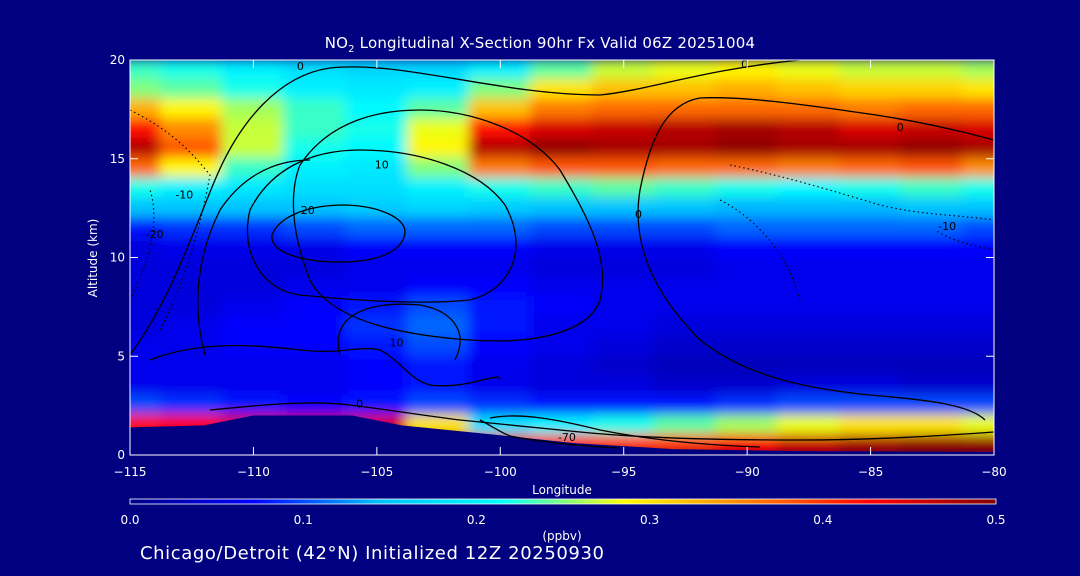 This screenshot has width=1080, height=576. Describe the element at coordinates (253, 472) in the screenshot. I see `x-tick-label: −110` at that location.